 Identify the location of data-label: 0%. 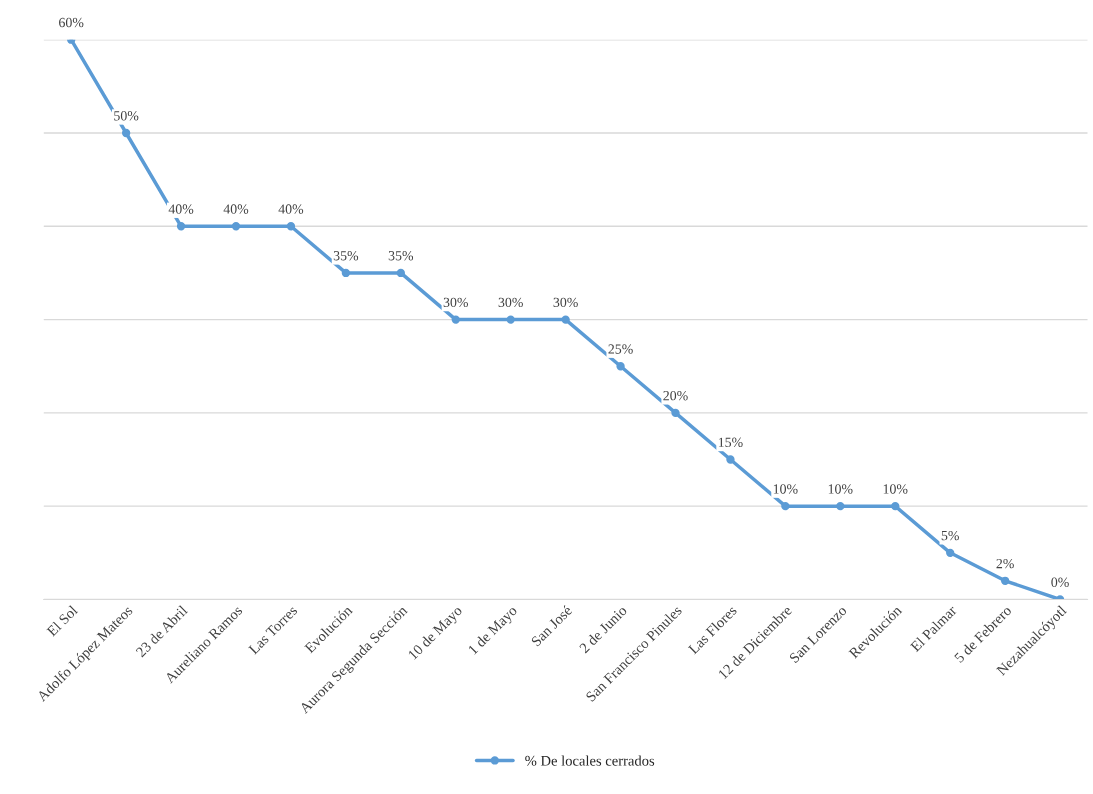
(1060, 582).